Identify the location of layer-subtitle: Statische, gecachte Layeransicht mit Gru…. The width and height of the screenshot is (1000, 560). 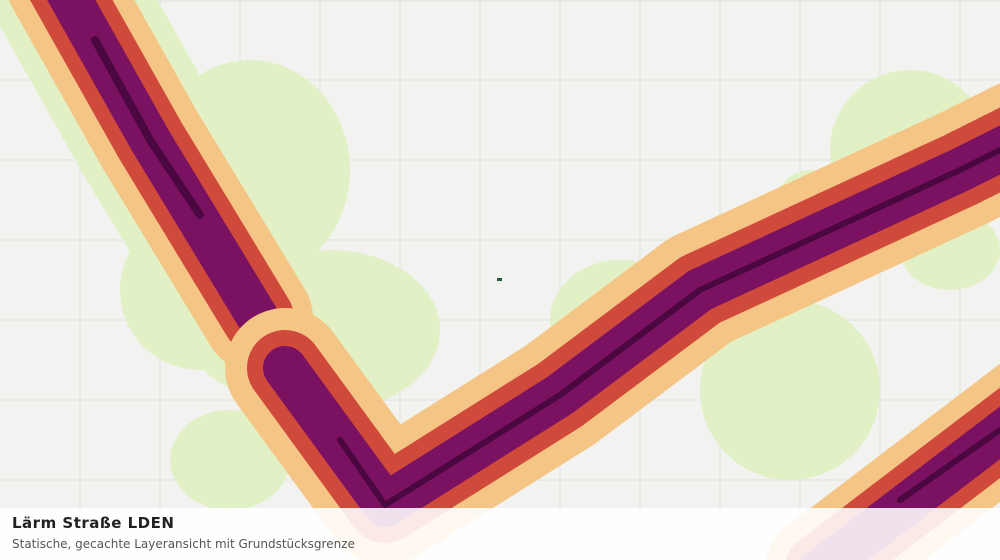
(183, 544).